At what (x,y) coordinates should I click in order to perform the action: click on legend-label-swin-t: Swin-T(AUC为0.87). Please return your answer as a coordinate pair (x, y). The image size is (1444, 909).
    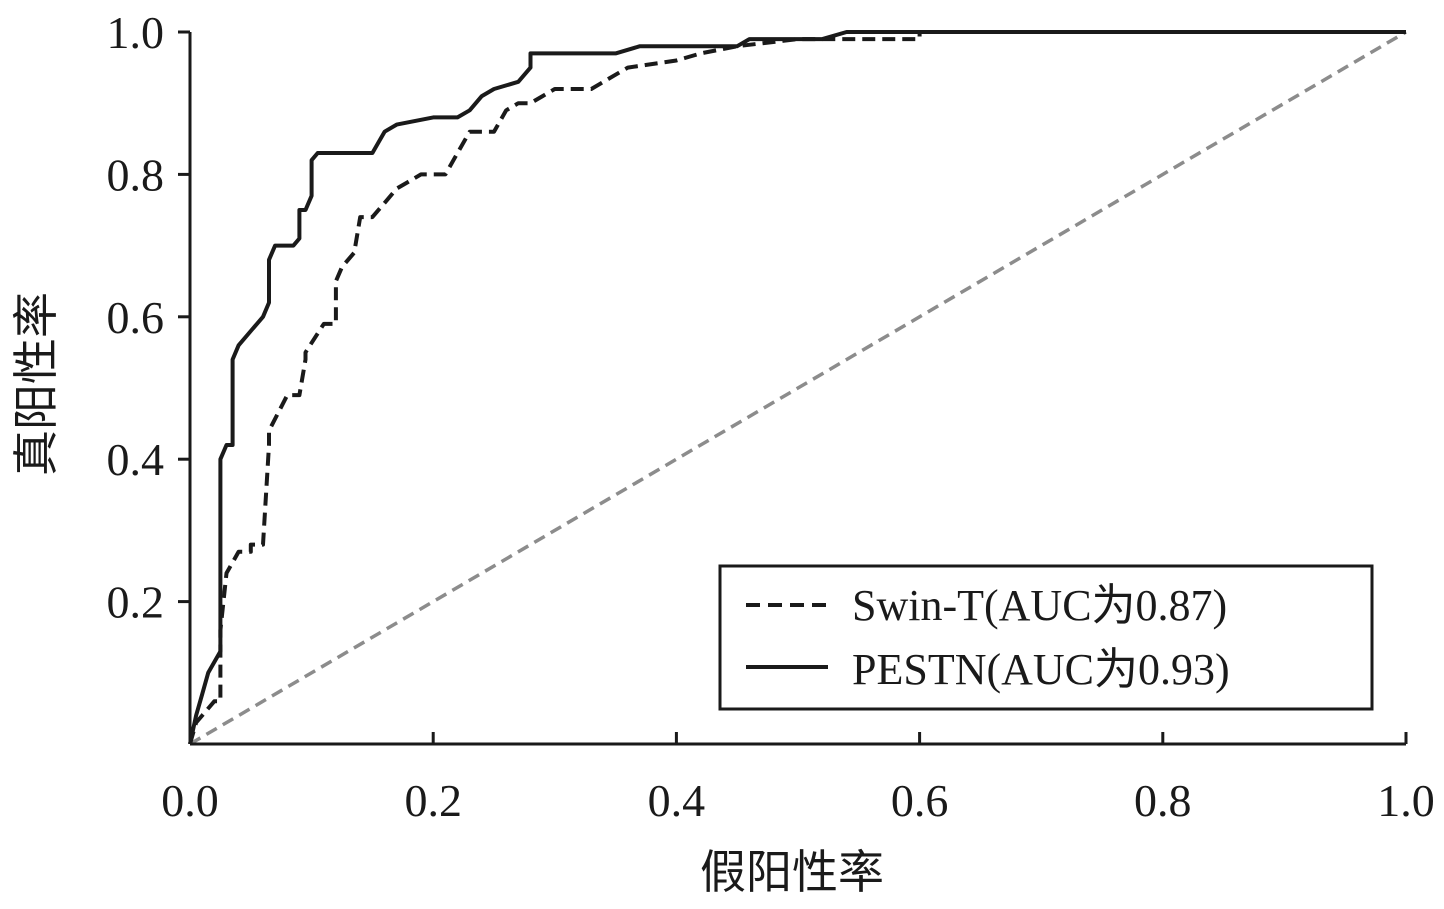
    Looking at the image, I should click on (1039, 605).